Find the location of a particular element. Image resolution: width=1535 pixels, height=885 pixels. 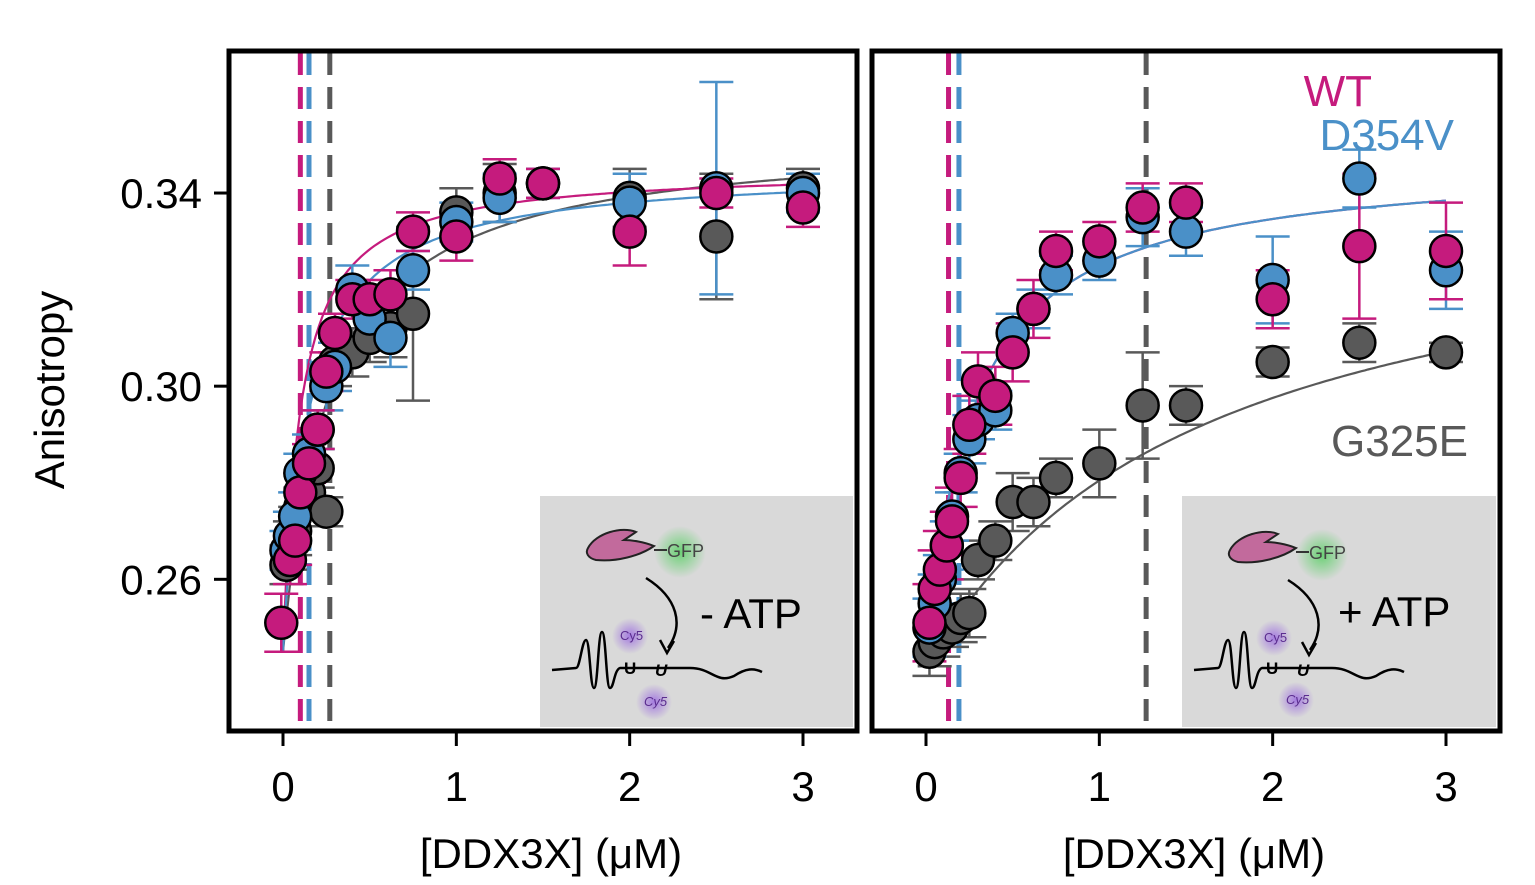

left-inset: GFP Cy5 Cy5 U U - ATP is located at coordinates (696, 611).